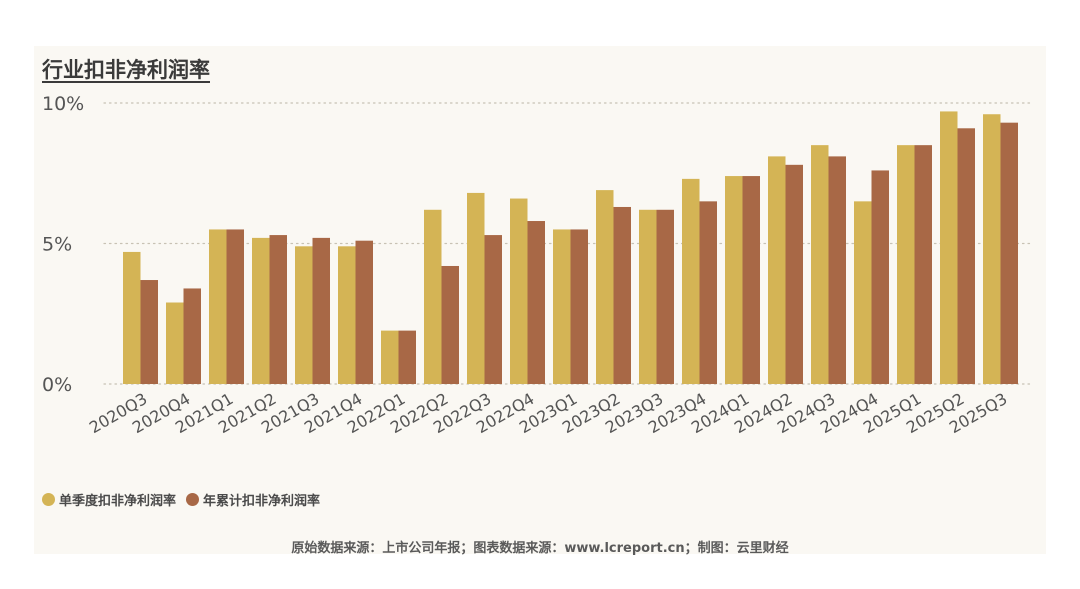 Image resolution: width=1080 pixels, height=589 pixels. I want to click on y-tick-label: 10%, so click(63, 104).